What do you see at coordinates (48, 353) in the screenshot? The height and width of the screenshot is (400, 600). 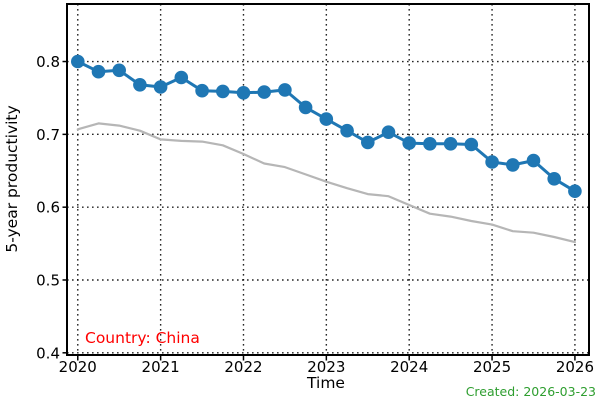 I see `y-tick-label: 0.4` at bounding box center [48, 353].